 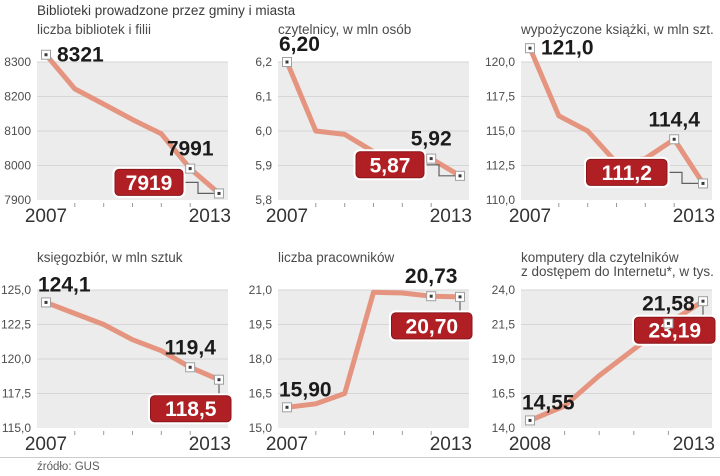 I want to click on value-badge-label: 7919, so click(x=149, y=183).